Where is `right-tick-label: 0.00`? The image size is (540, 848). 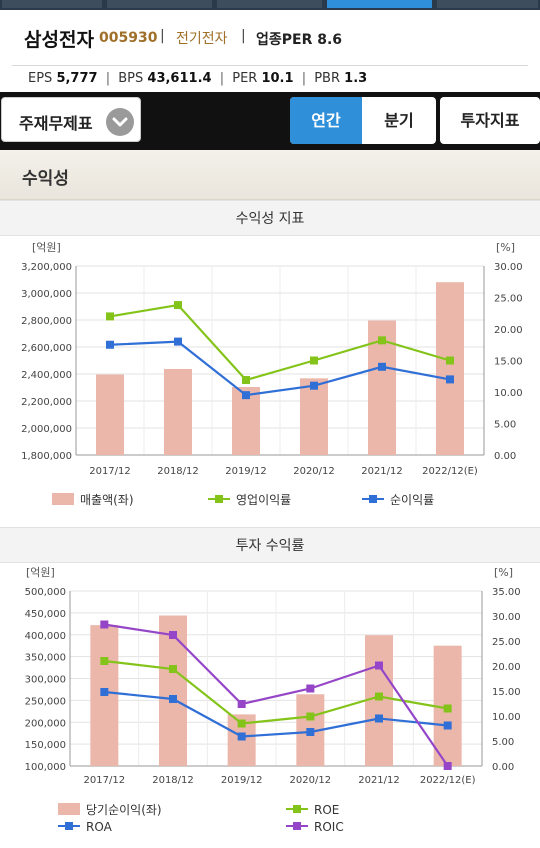
right-tick-label: 0.00 is located at coordinates (503, 767).